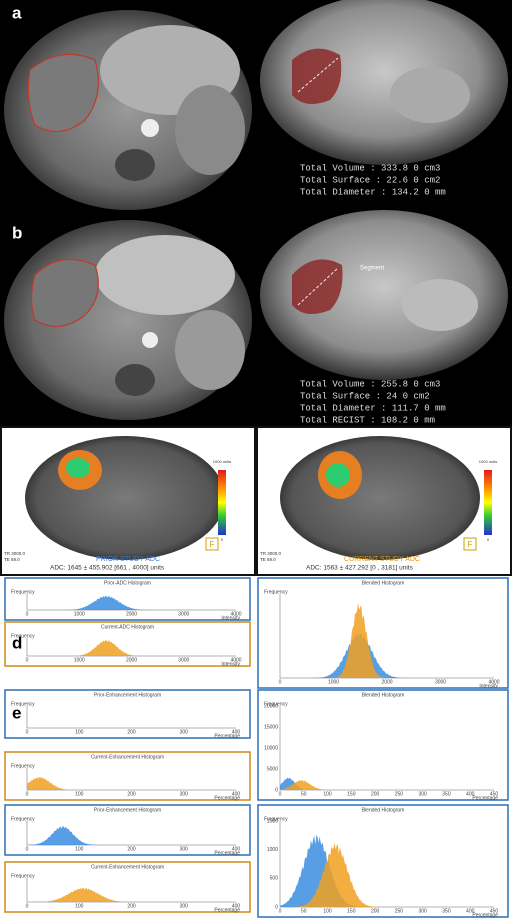  I want to click on mri-a-left, so click(128, 110).